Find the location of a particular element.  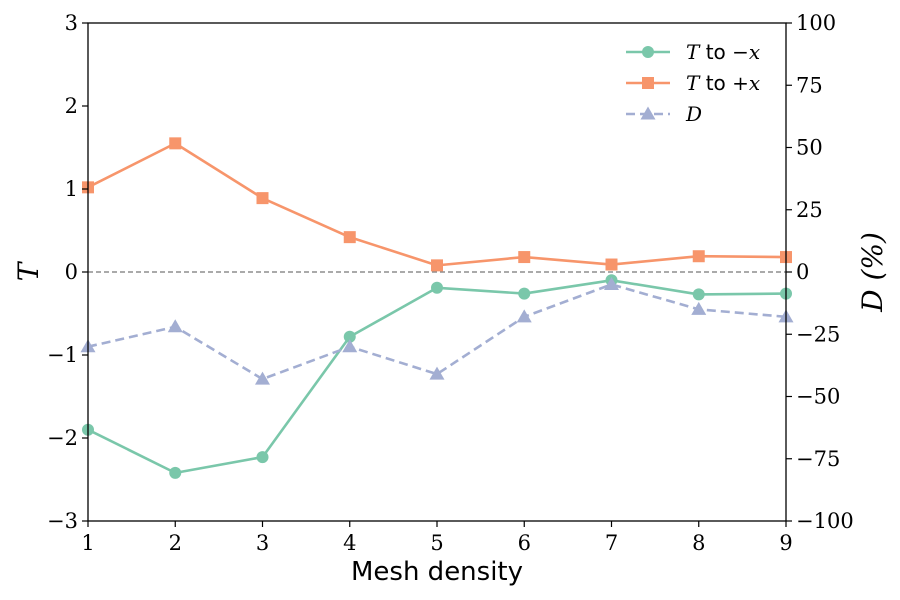

legend-label: D is located at coordinates (693, 114).